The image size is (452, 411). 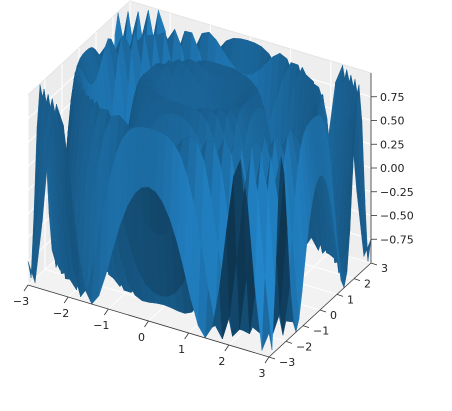 What do you see at coordinates (392, 144) in the screenshot?
I see `z-tick-label: 0.25` at bounding box center [392, 144].